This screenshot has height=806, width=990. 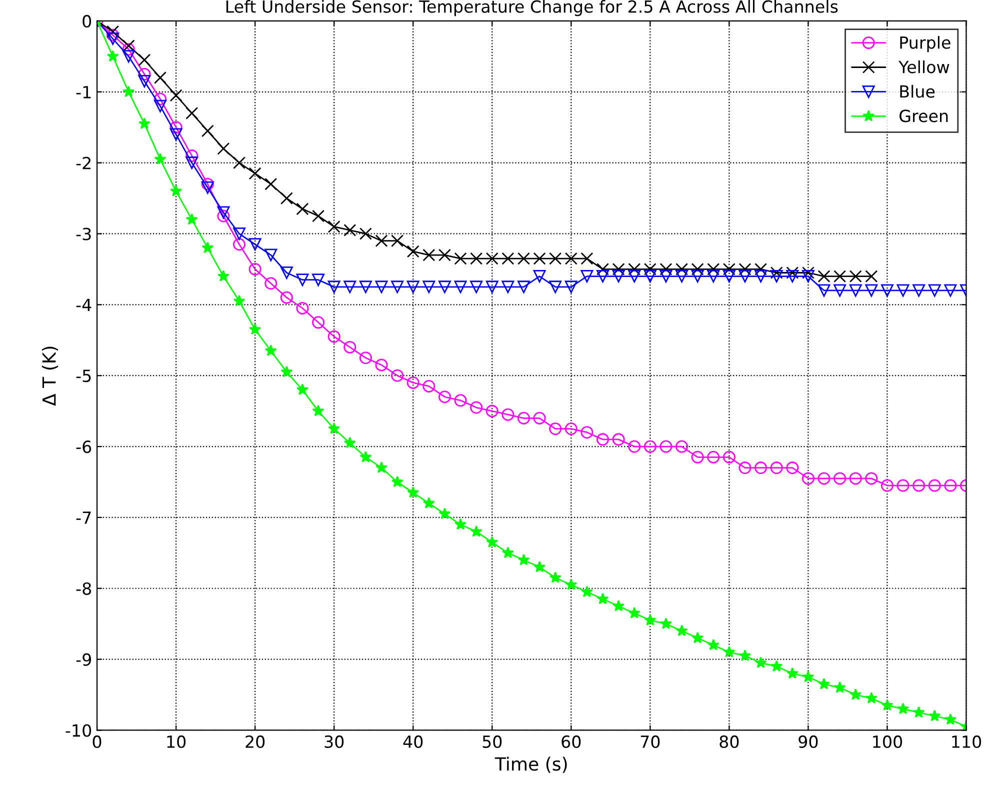 I want to click on legend-label: Purple, so click(x=925, y=44).